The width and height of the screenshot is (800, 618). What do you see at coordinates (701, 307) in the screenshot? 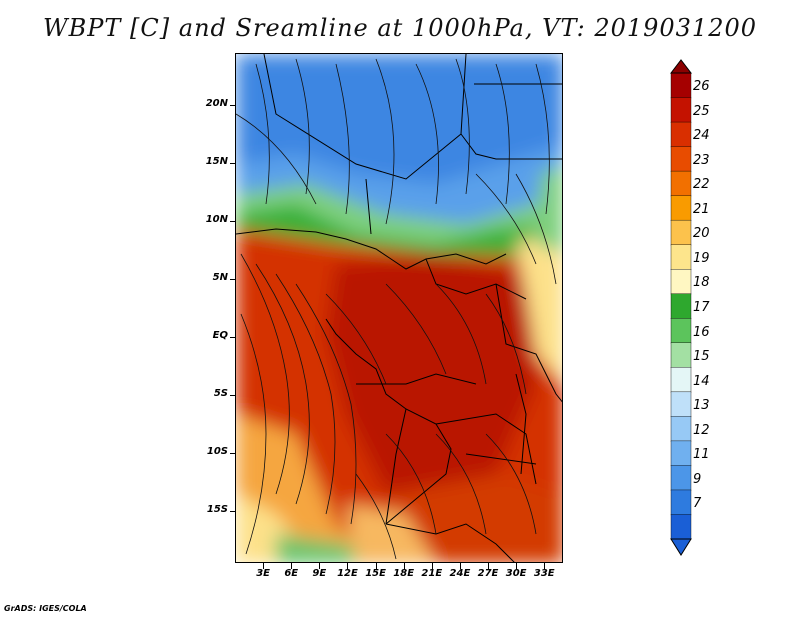
I see `colorbar-label: 17` at bounding box center [701, 307].